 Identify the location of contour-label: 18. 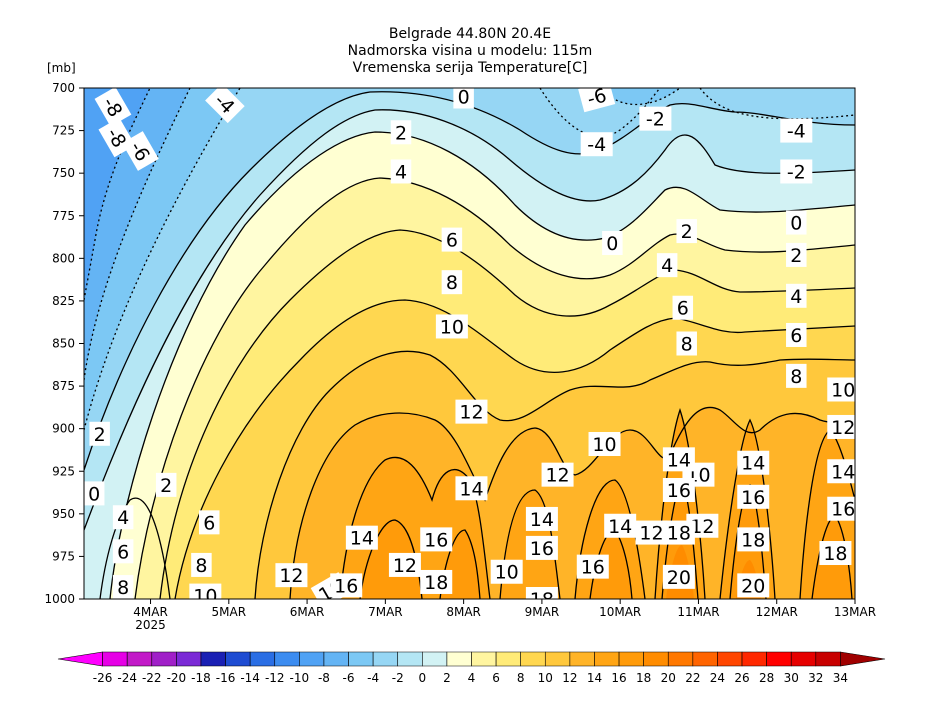
(678, 532).